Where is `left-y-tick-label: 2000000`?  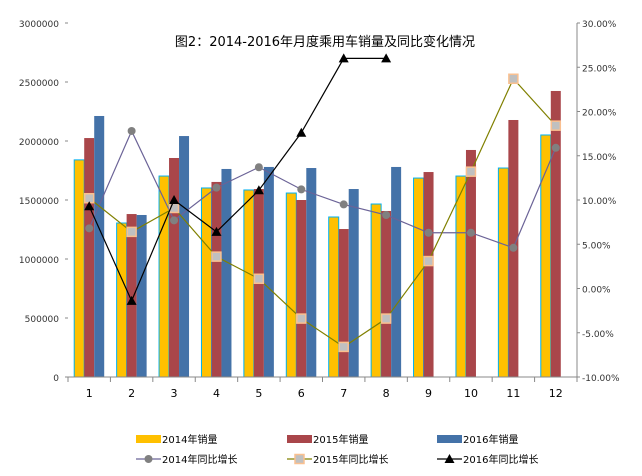 left-y-tick-label: 2000000 is located at coordinates (39, 143).